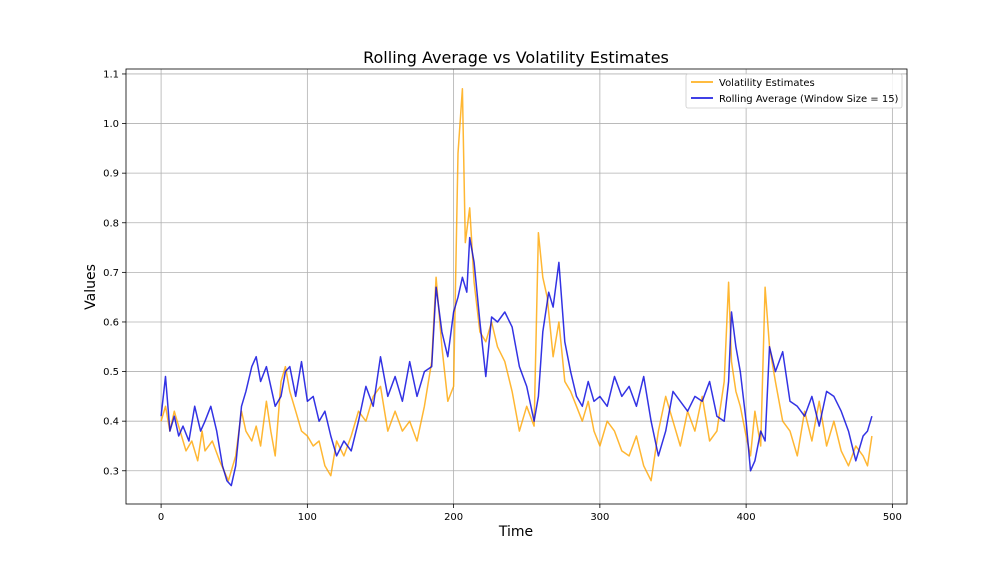 This screenshot has width=1008, height=576. What do you see at coordinates (767, 83) in the screenshot?
I see `legend-label-volatility: Volatility Estimates` at bounding box center [767, 83].